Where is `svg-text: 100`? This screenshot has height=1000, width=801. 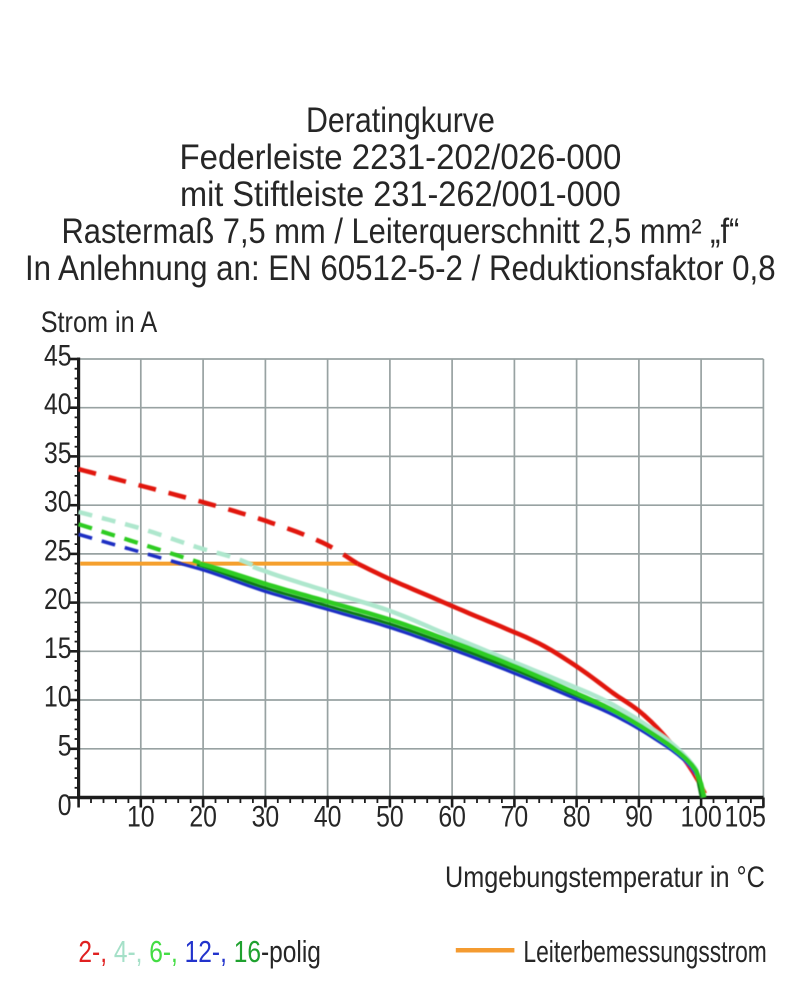 svg-text: 100 is located at coordinates (700, 816).